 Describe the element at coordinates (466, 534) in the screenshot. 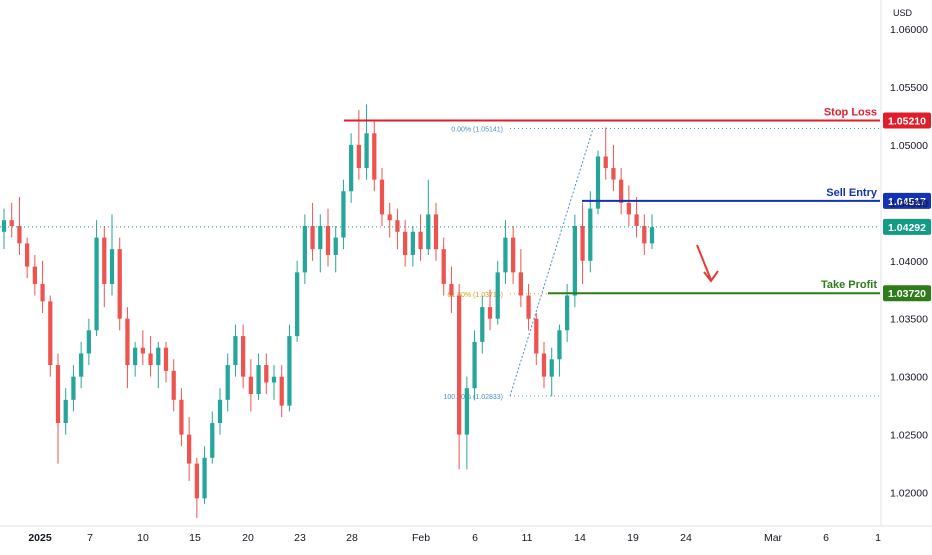

I see `time-axis: 2025 7 10 15 20 23 28 Feb 6 11 14 19 24 Mar 6 1` at that location.